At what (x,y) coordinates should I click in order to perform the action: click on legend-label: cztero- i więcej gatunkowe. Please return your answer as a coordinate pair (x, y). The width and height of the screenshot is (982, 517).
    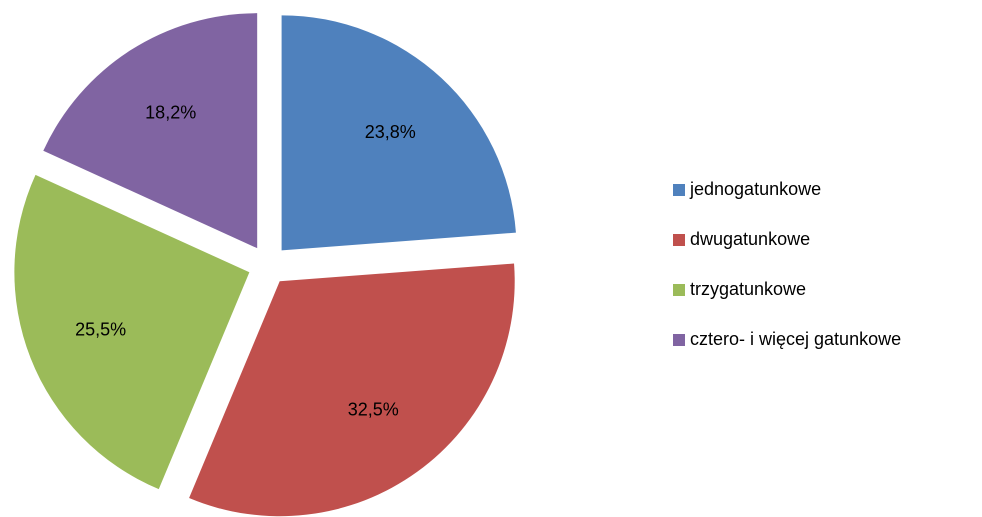
    Looking at the image, I should click on (795, 339).